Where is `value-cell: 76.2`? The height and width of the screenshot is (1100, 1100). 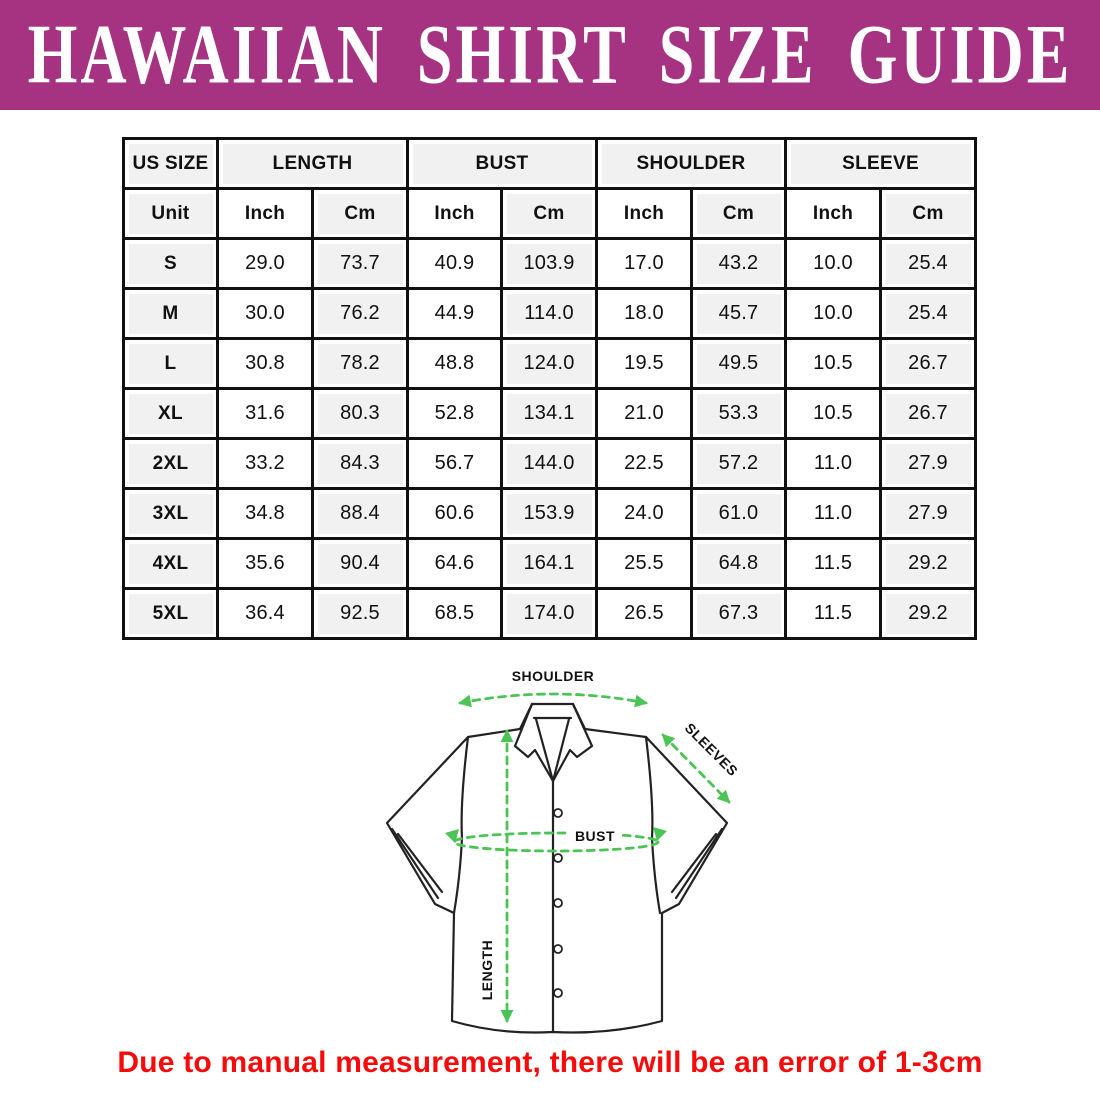 value-cell: 76.2 is located at coordinates (360, 313).